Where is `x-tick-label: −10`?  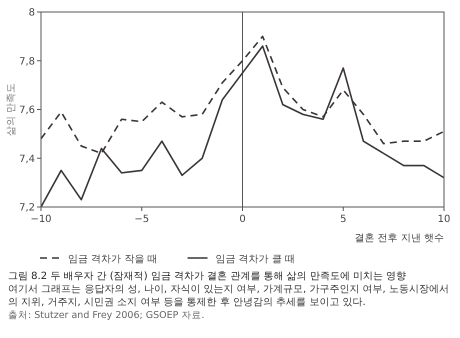
x-tick-label: −10 is located at coordinates (41, 219).